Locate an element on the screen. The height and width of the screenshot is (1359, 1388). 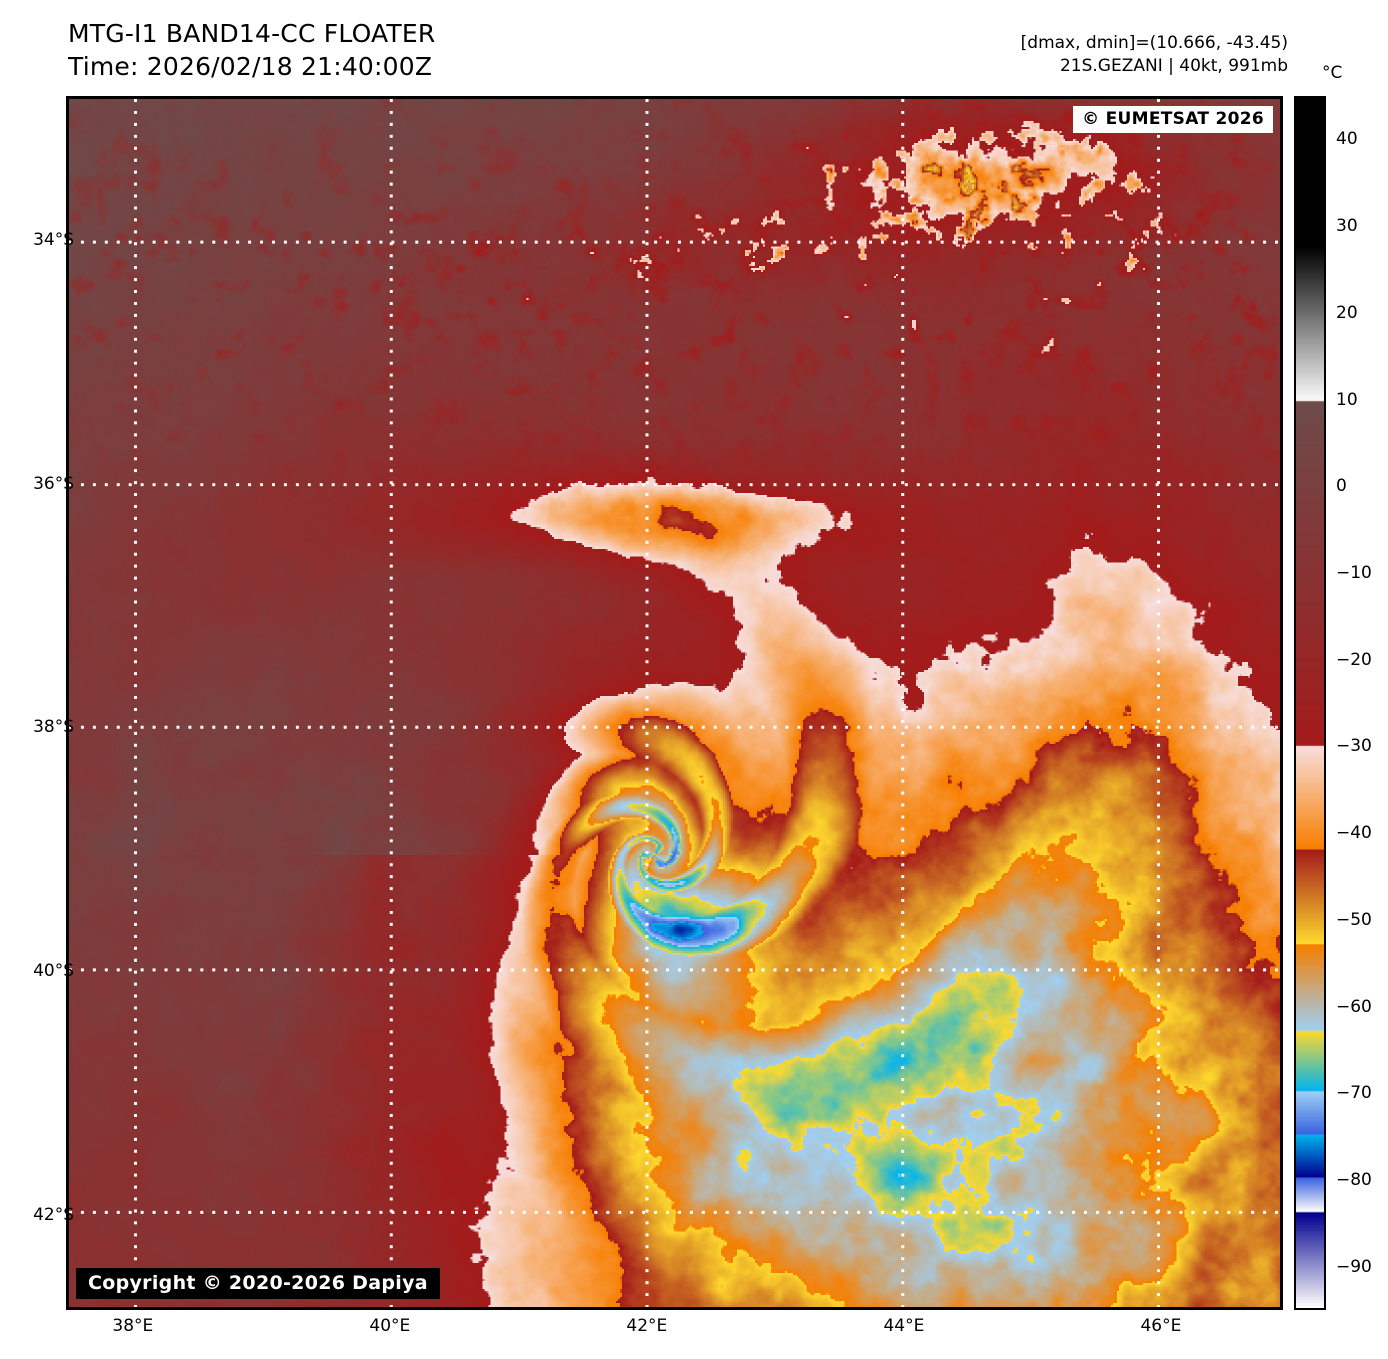
x-axis-tick-0: 38°E is located at coordinates (133, 1326).